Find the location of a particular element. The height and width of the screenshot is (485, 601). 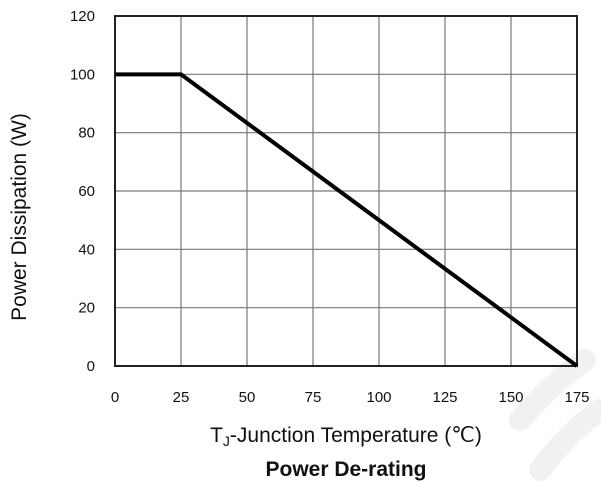

y-tick-label: 20 is located at coordinates (86, 308).